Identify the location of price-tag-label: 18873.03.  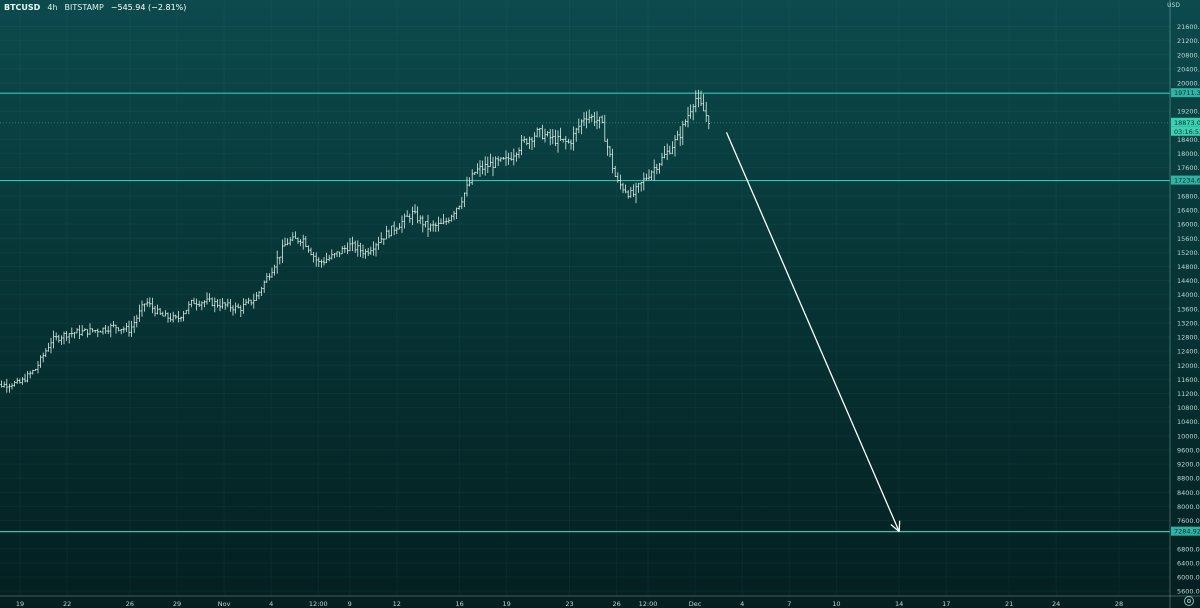
(1187, 123).